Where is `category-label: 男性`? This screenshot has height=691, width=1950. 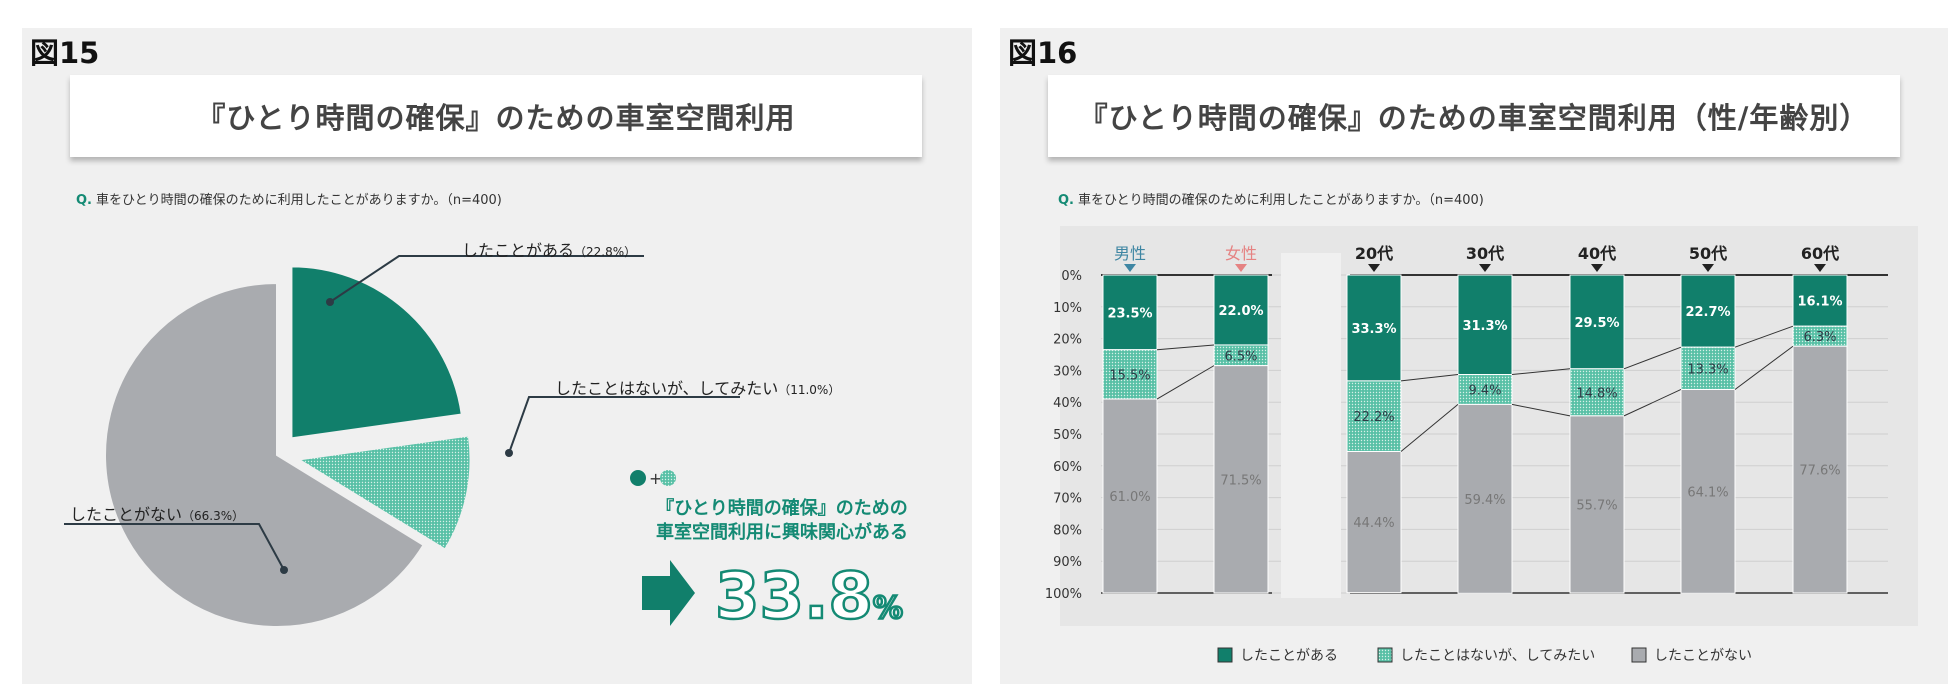 category-label: 男性 is located at coordinates (1130, 253).